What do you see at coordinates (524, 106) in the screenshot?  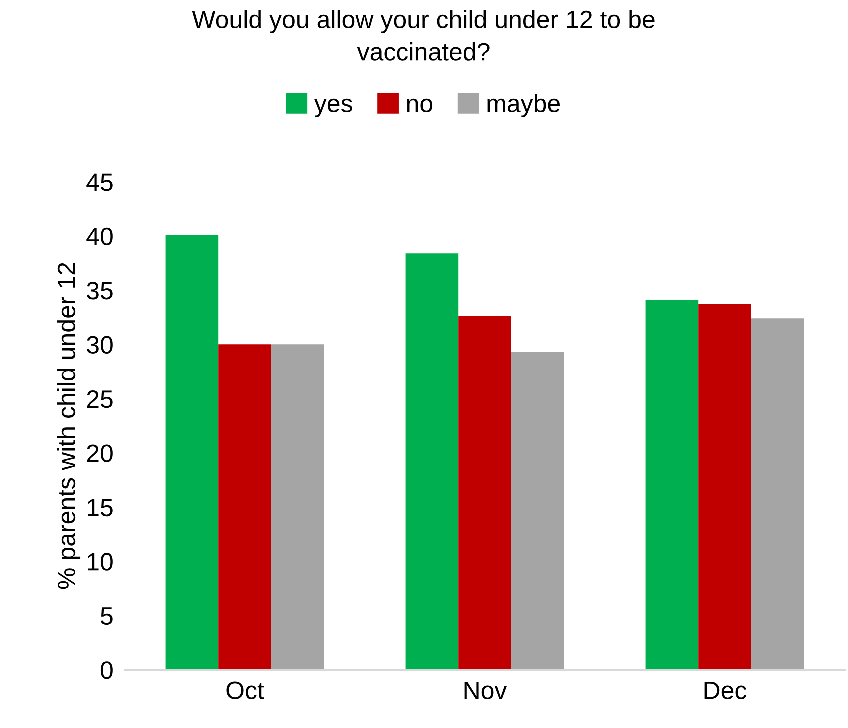 I see `legend-label: maybe` at bounding box center [524, 106].